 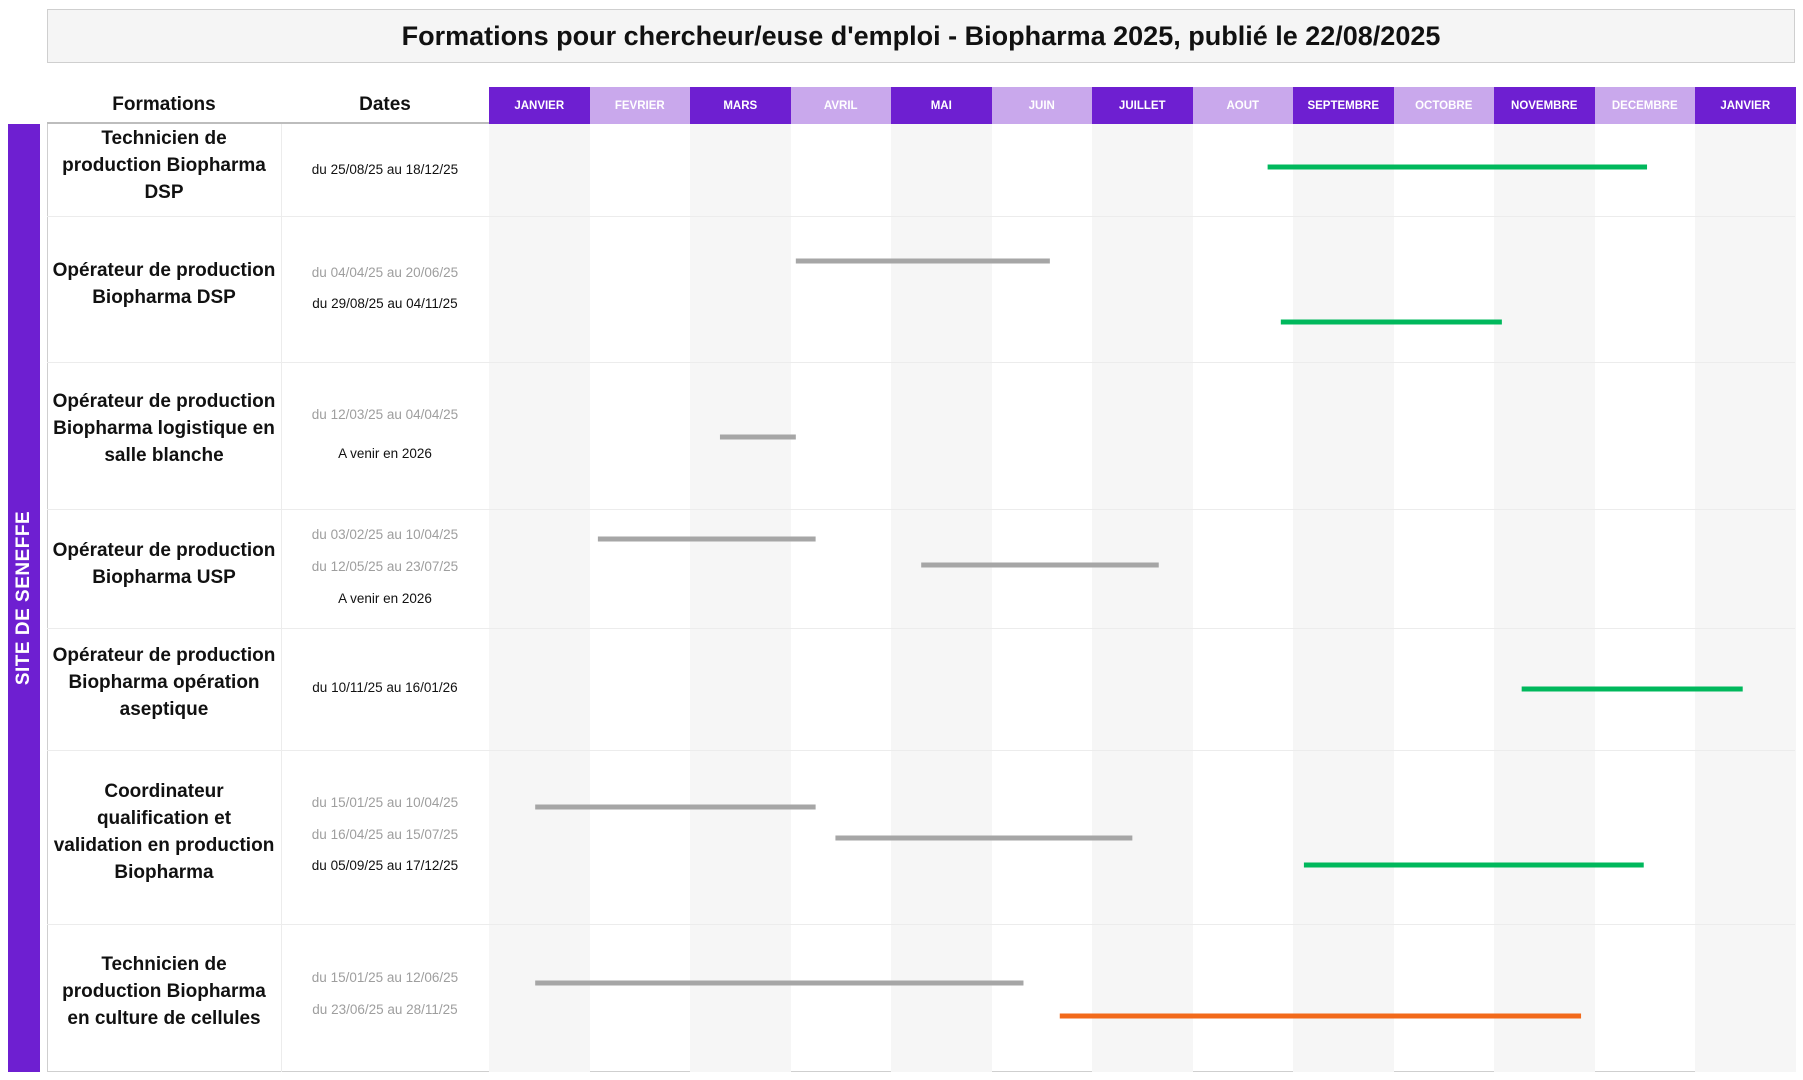 I want to click on month-header: AVRIL, so click(x=840, y=105).